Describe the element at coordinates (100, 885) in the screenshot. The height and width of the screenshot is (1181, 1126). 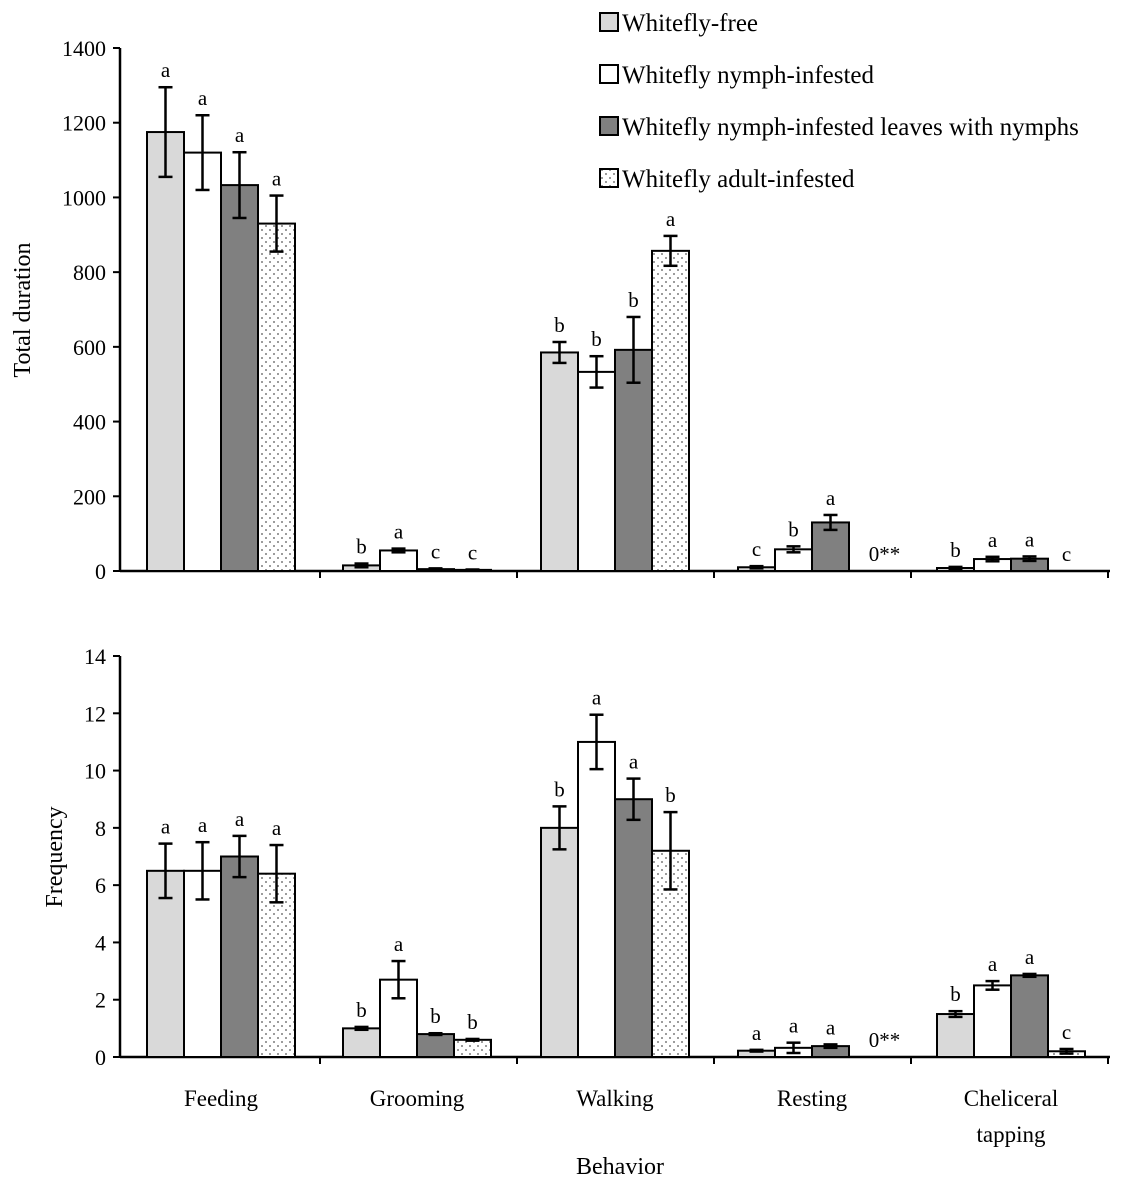
I see `y-tick-label: 6` at that location.